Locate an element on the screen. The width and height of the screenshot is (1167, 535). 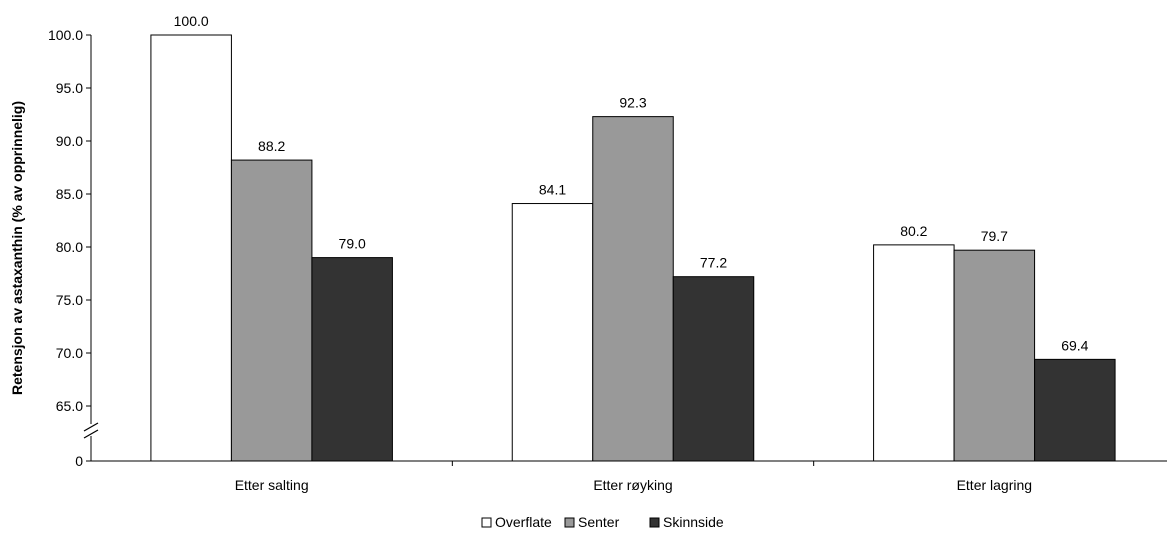
y-tick-label: 85.0 is located at coordinates (69, 194).